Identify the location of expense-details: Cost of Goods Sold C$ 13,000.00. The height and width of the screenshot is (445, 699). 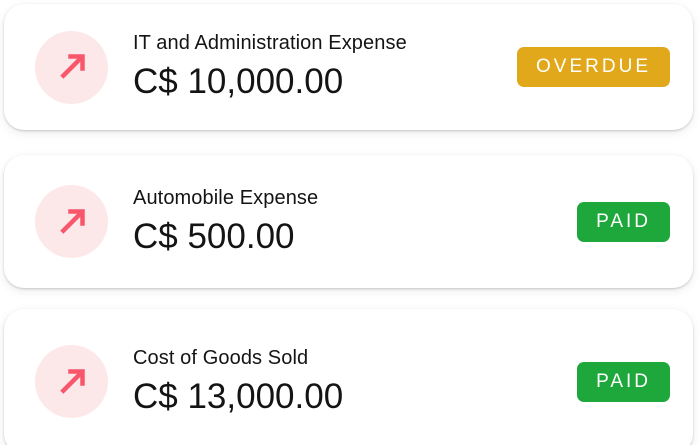
(238, 382).